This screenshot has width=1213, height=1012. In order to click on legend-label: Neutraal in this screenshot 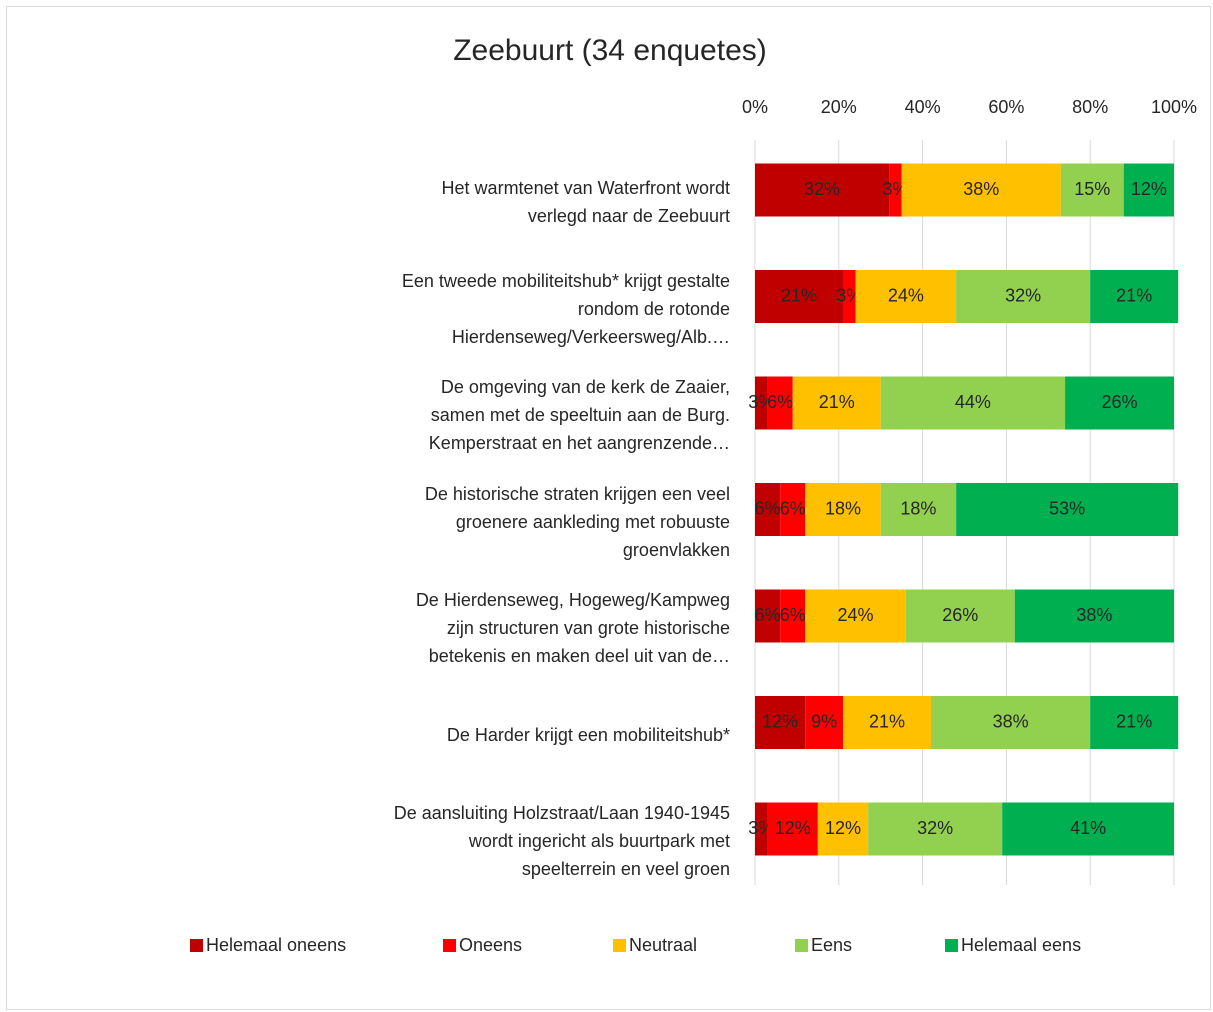, I will do `click(663, 945)`.